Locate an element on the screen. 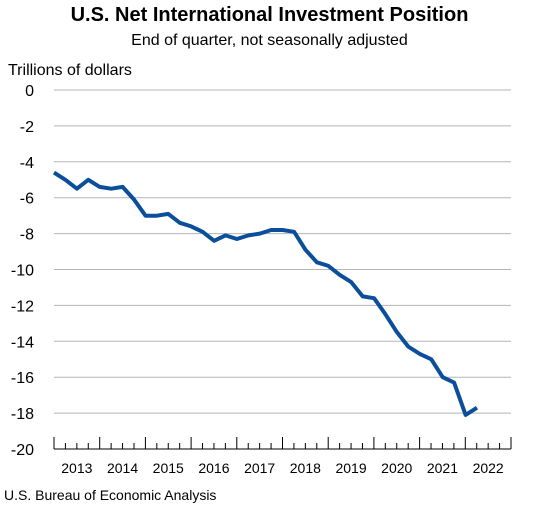 The height and width of the screenshot is (511, 539). source-note: U.S. Bureau of Economic Analysis is located at coordinates (110, 495).